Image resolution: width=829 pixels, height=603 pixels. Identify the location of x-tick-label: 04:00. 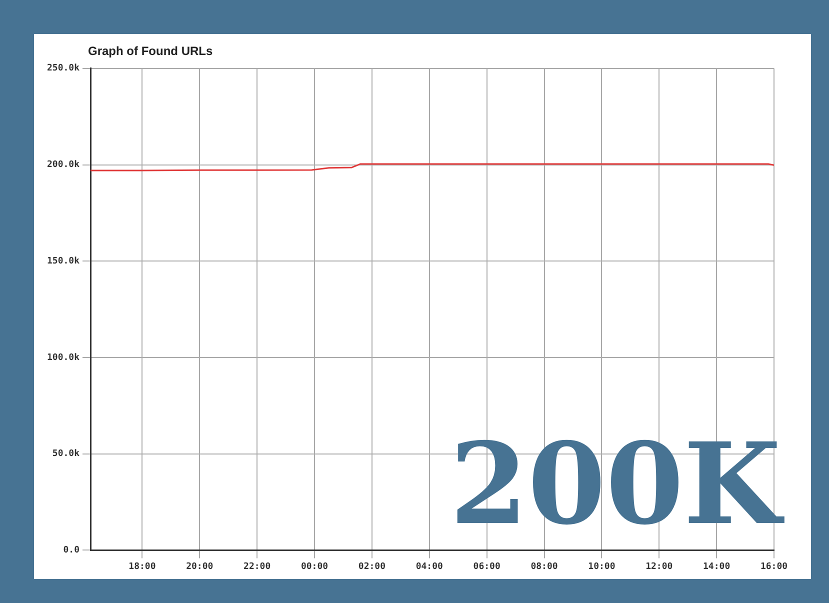
(429, 567).